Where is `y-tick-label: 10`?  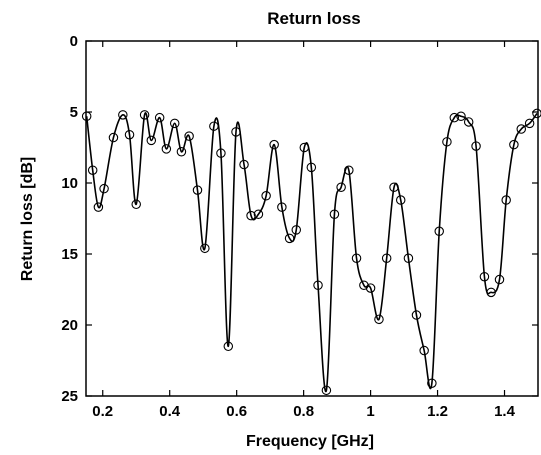 y-tick-label: 10 is located at coordinates (69, 183).